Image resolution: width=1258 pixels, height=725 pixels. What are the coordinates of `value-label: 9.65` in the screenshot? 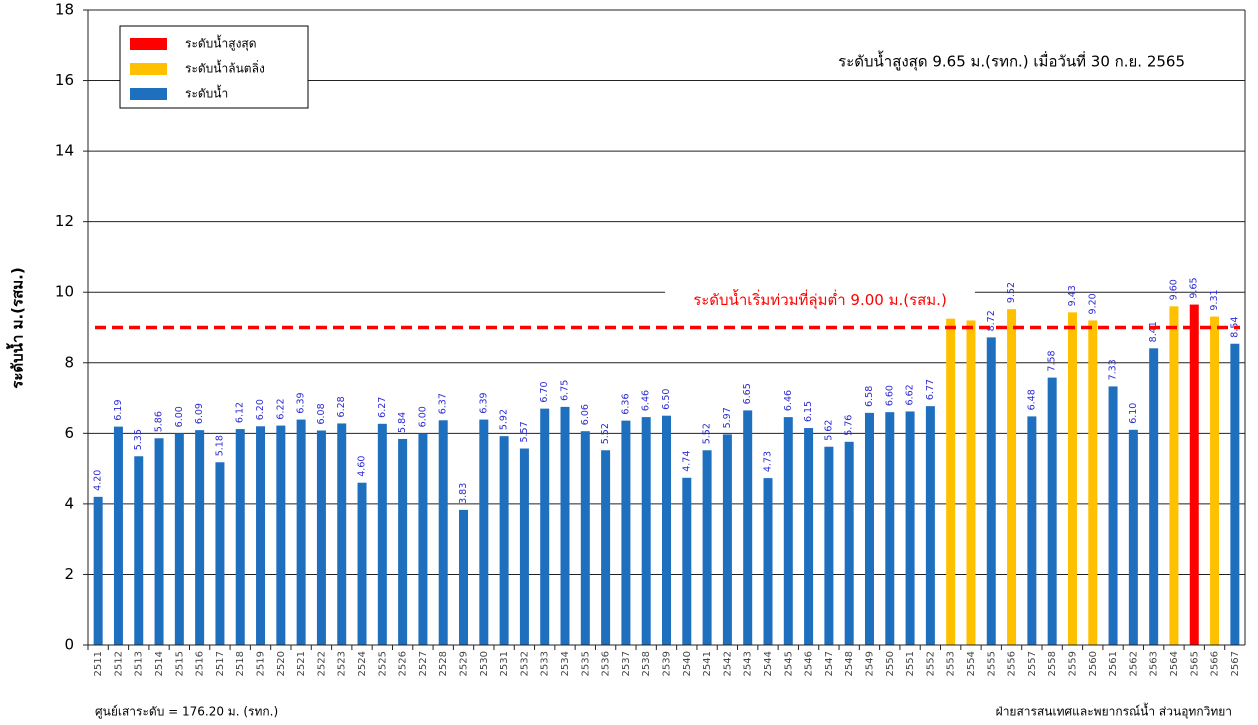 It's located at (1194, 287).